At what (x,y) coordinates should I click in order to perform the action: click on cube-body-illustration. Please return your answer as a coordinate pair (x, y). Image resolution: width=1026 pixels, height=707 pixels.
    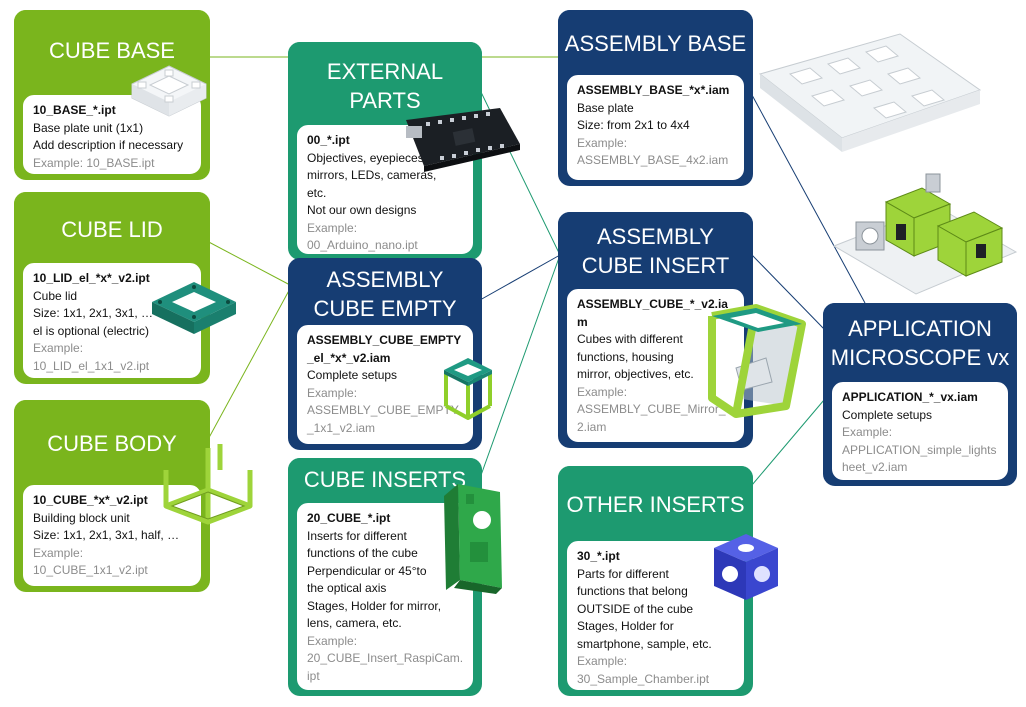
    Looking at the image, I should click on (208, 484).